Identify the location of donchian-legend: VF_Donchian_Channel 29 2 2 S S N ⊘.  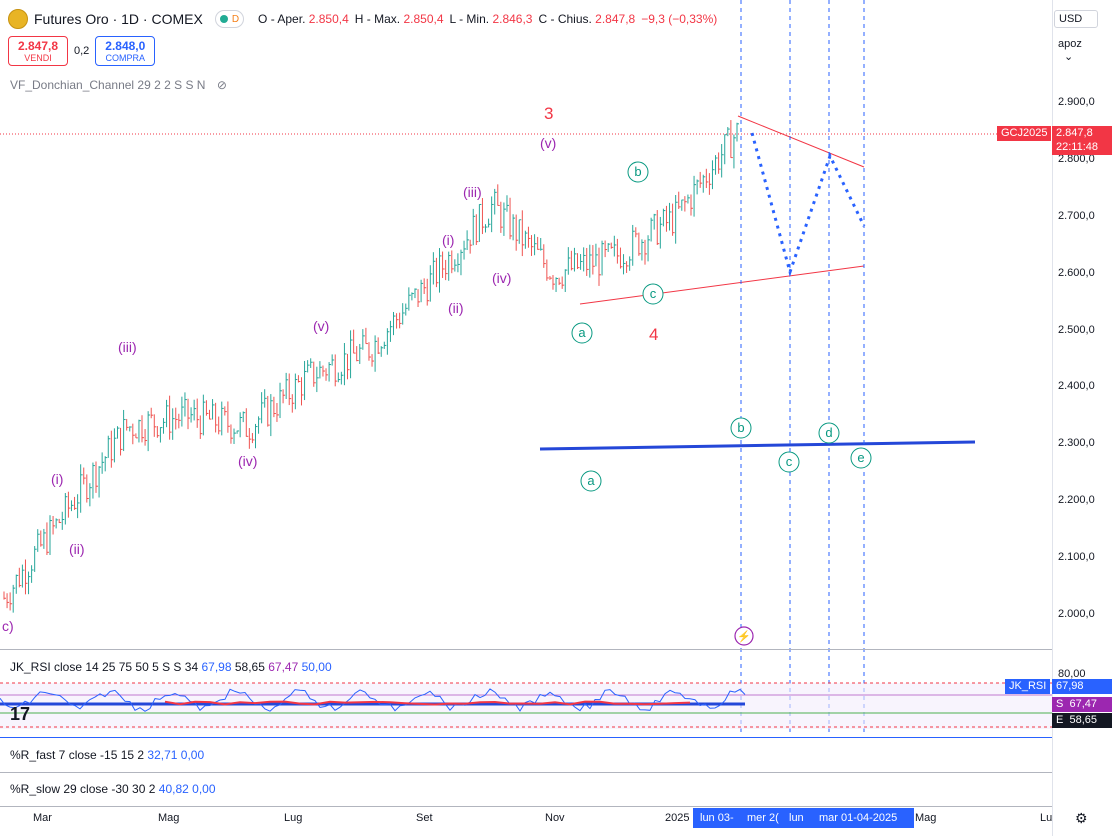
(118, 85).